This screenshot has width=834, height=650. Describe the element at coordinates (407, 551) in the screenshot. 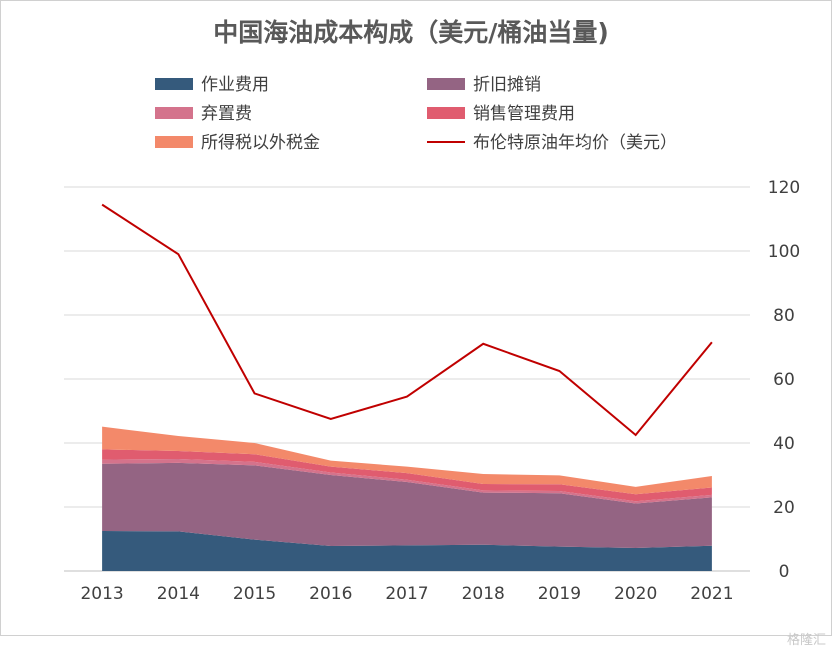

I see `area-作业费用` at that location.